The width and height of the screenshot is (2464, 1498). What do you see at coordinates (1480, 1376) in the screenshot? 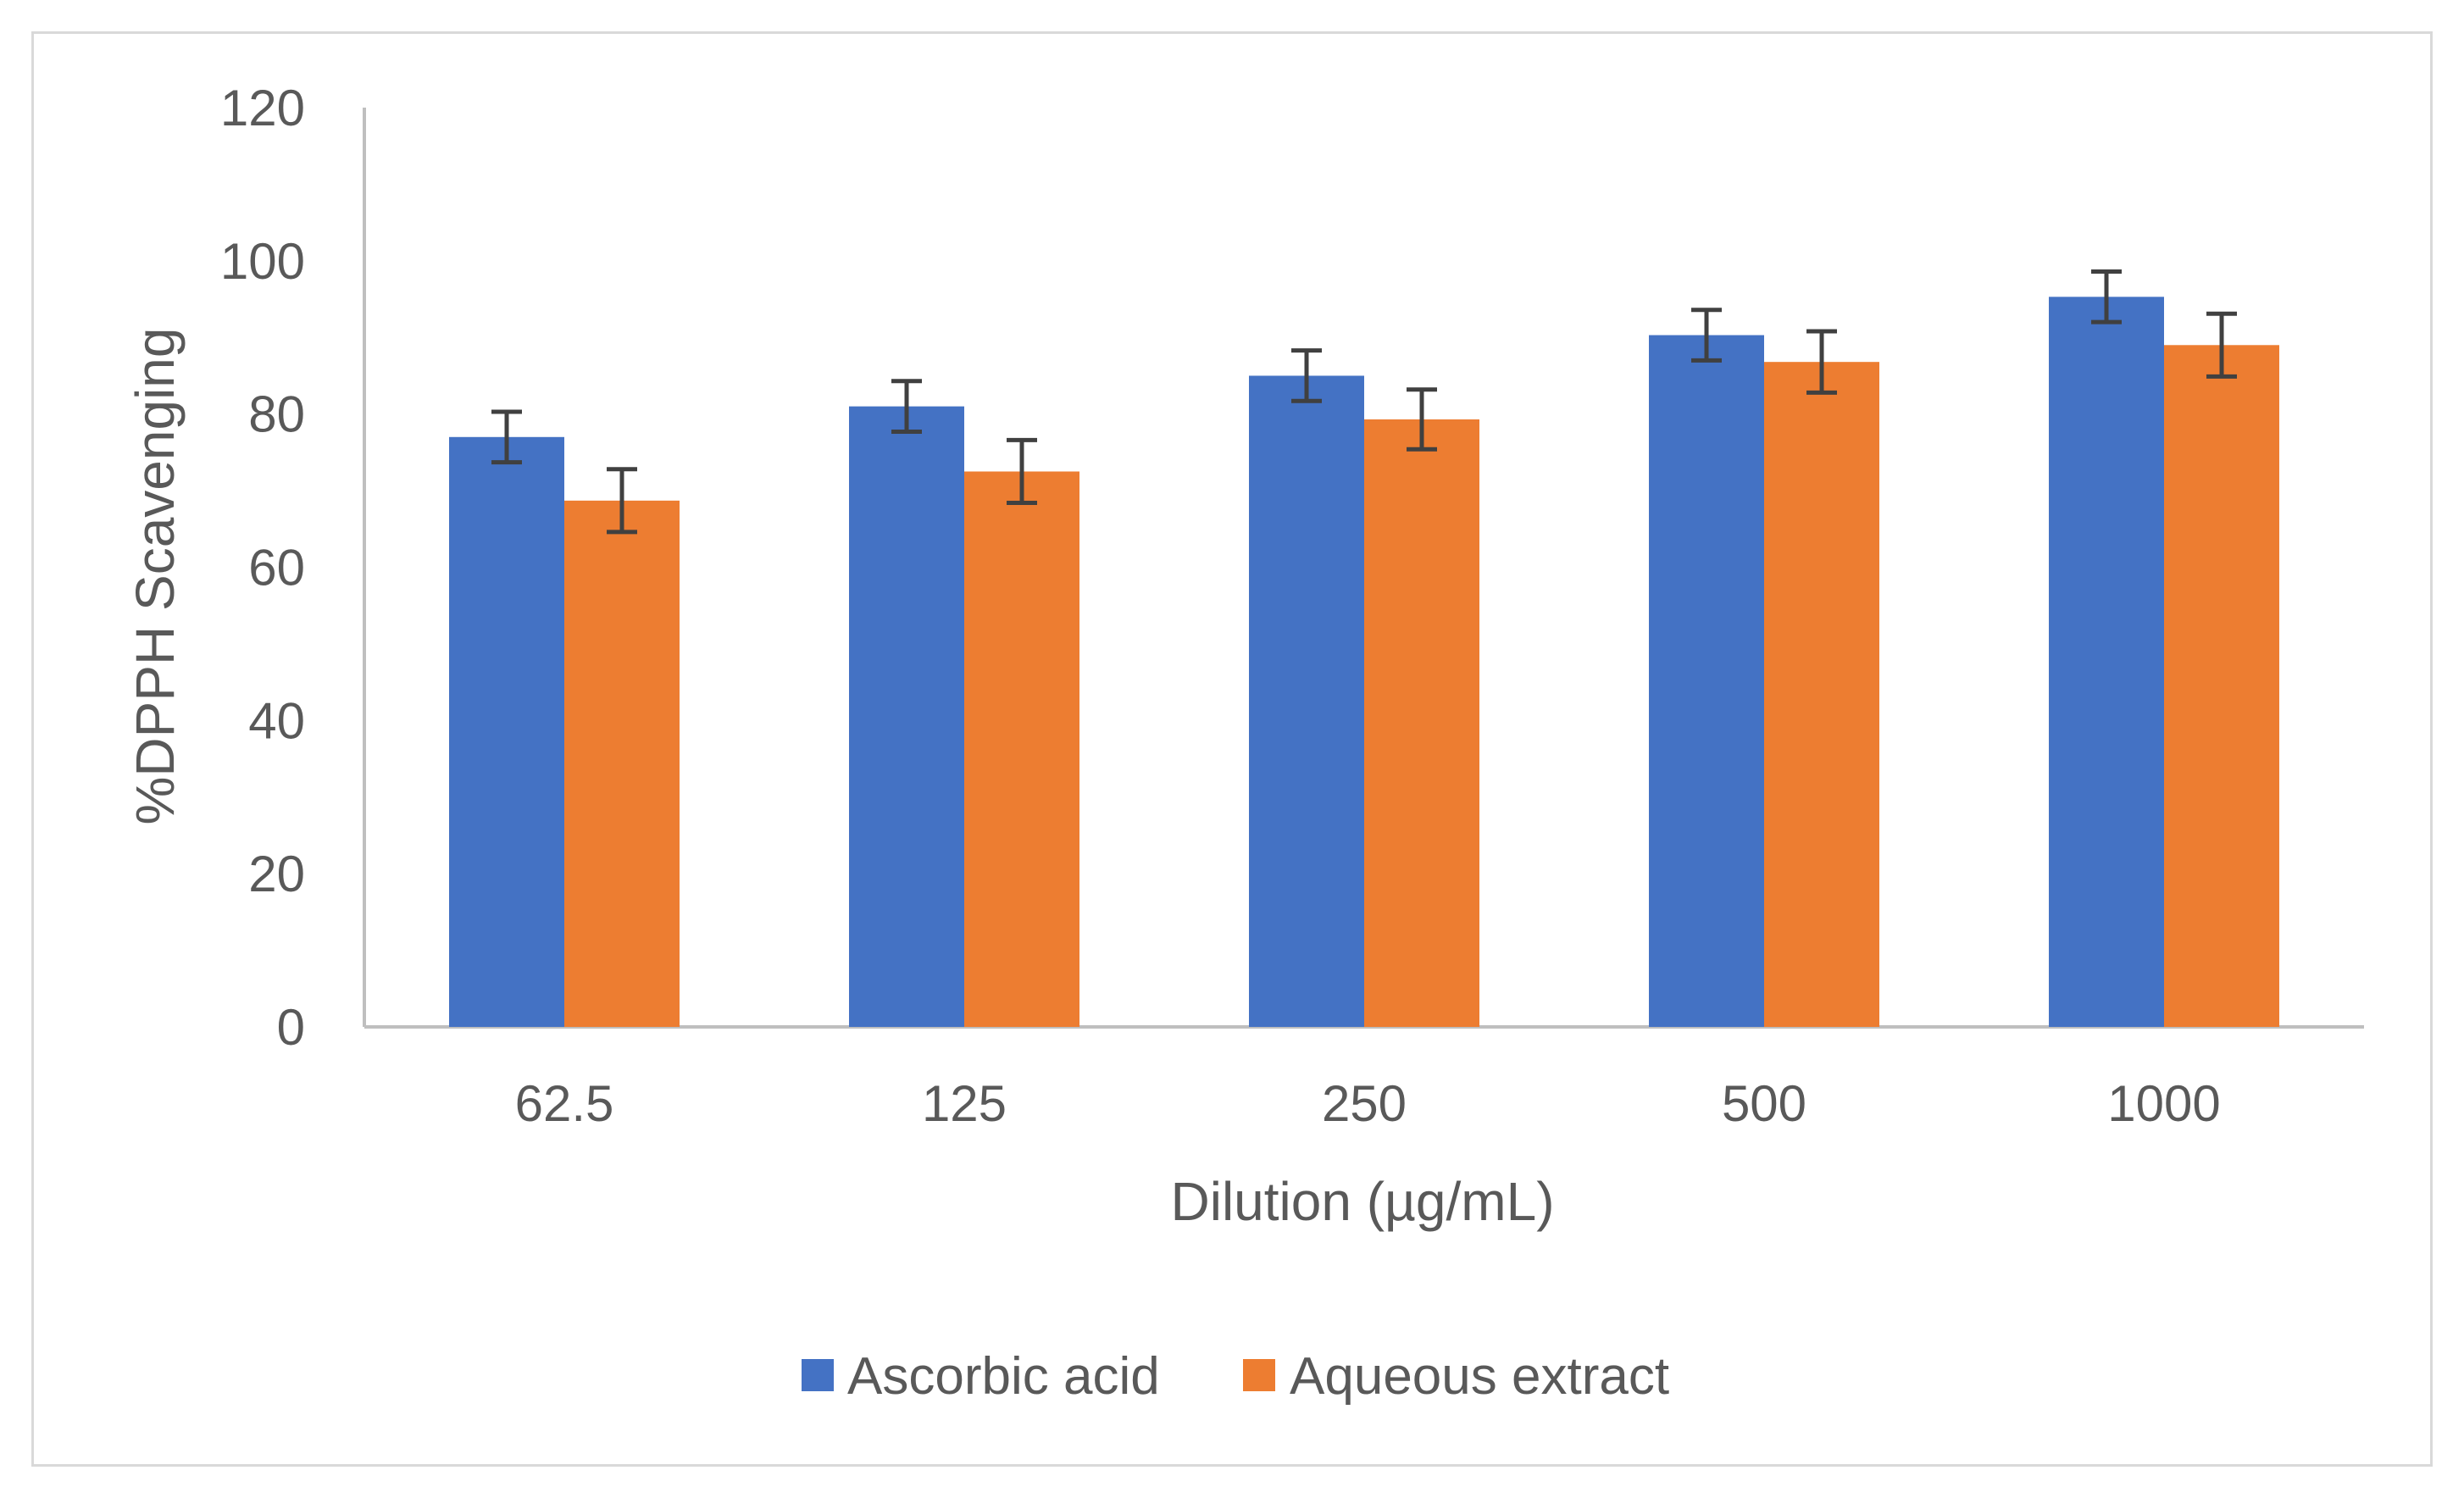
I see `legend-label-aqueous-extract: Aqueous extract` at bounding box center [1480, 1376].